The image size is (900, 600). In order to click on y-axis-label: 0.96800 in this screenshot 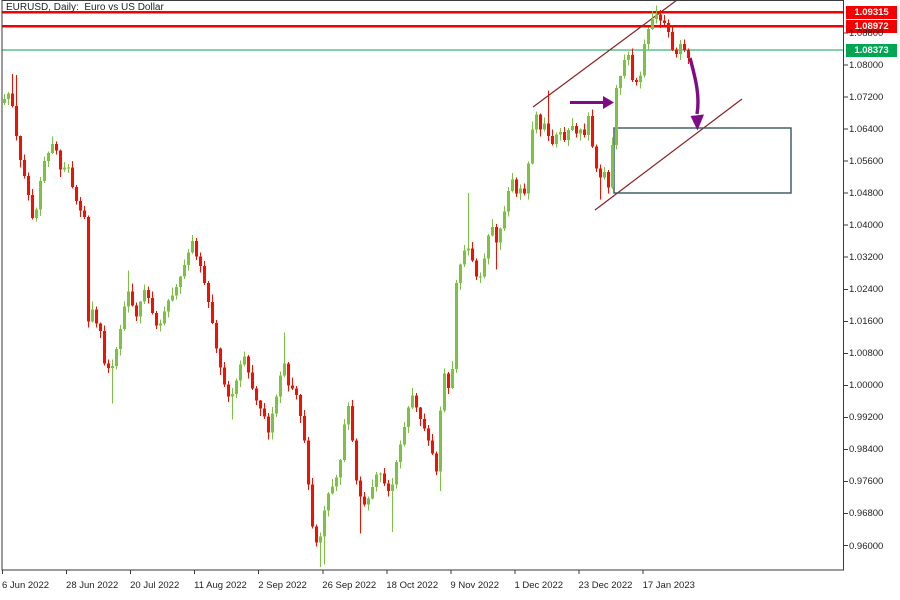, I will do `click(866, 514)`.